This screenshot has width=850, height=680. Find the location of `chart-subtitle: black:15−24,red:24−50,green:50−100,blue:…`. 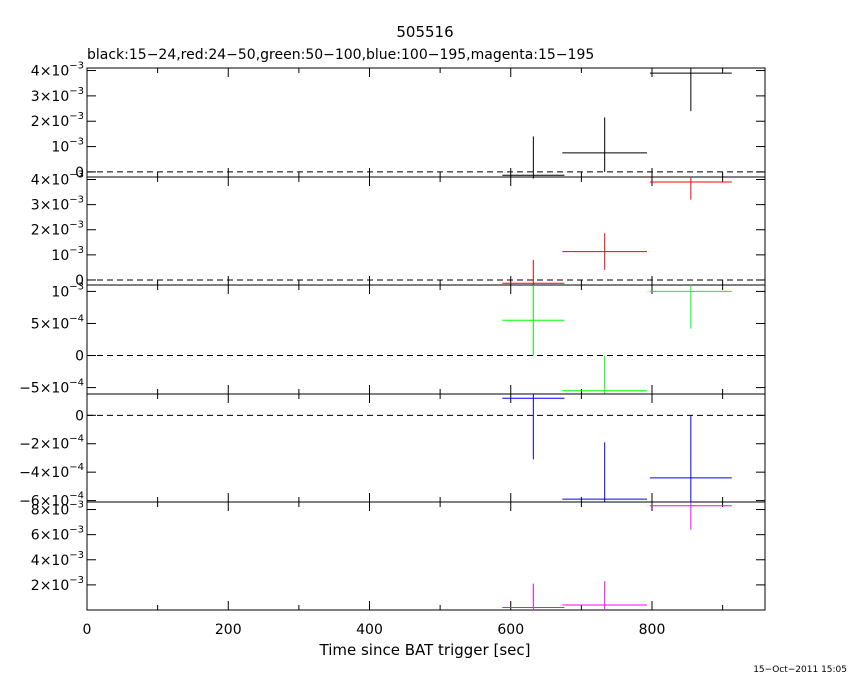

chart-subtitle: black:15−24,red:24−50,green:50−100,blue:… is located at coordinates (340, 55).